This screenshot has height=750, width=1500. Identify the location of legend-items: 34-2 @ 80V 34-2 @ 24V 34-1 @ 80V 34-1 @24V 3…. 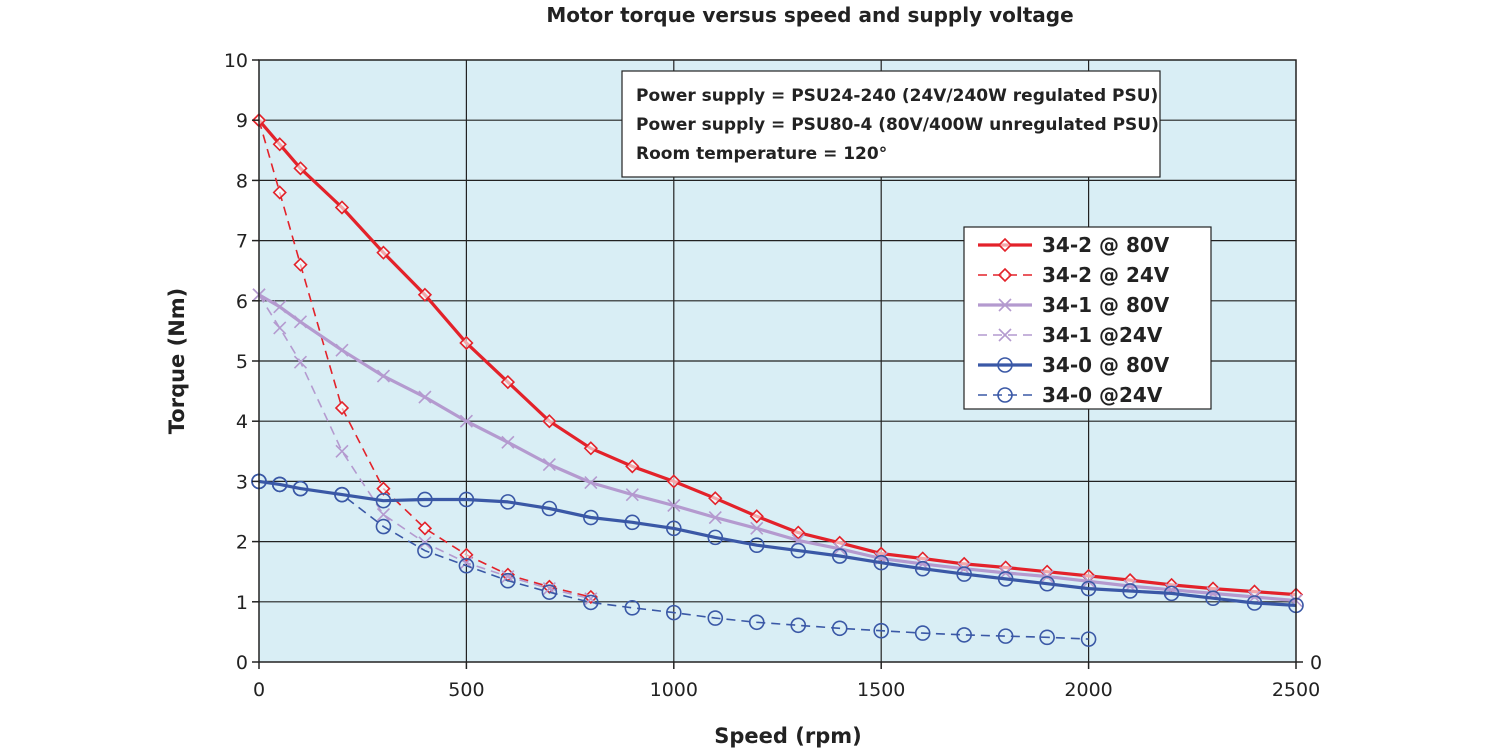
(1074, 320).